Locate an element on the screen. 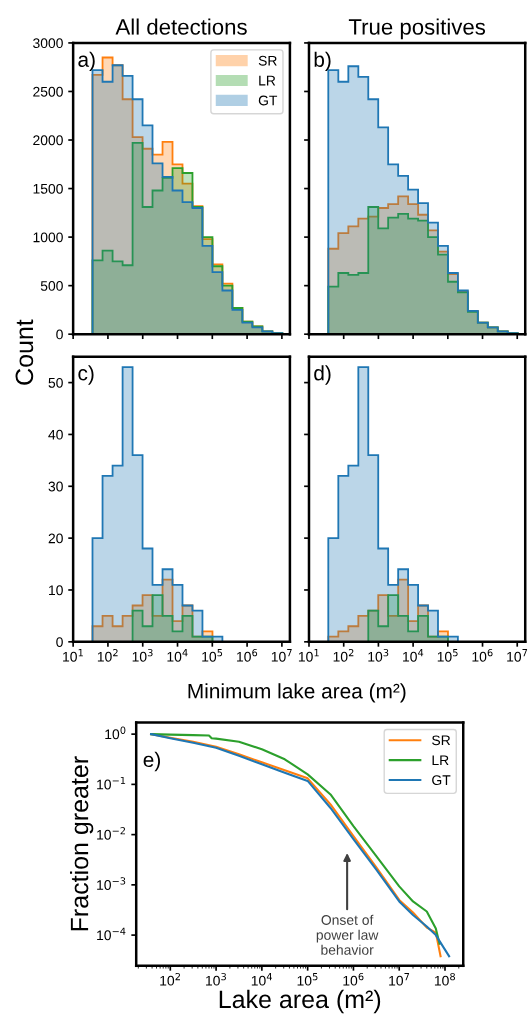 The width and height of the screenshot is (530, 1022). y-tick-label: 10$^{−2}$ is located at coordinates (111, 833).